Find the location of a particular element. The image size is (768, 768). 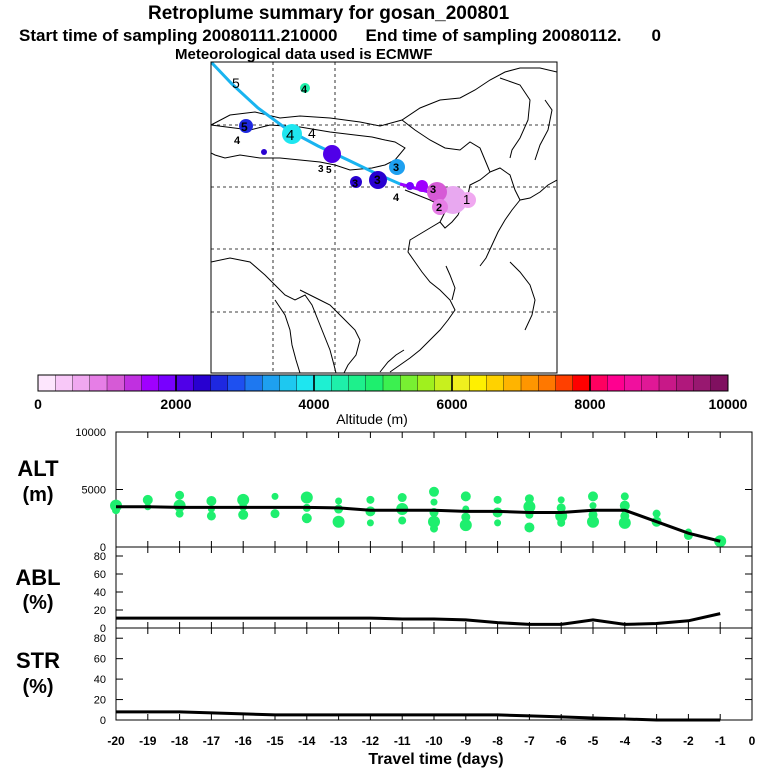

x-tick-label: -17 is located at coordinates (212, 741).